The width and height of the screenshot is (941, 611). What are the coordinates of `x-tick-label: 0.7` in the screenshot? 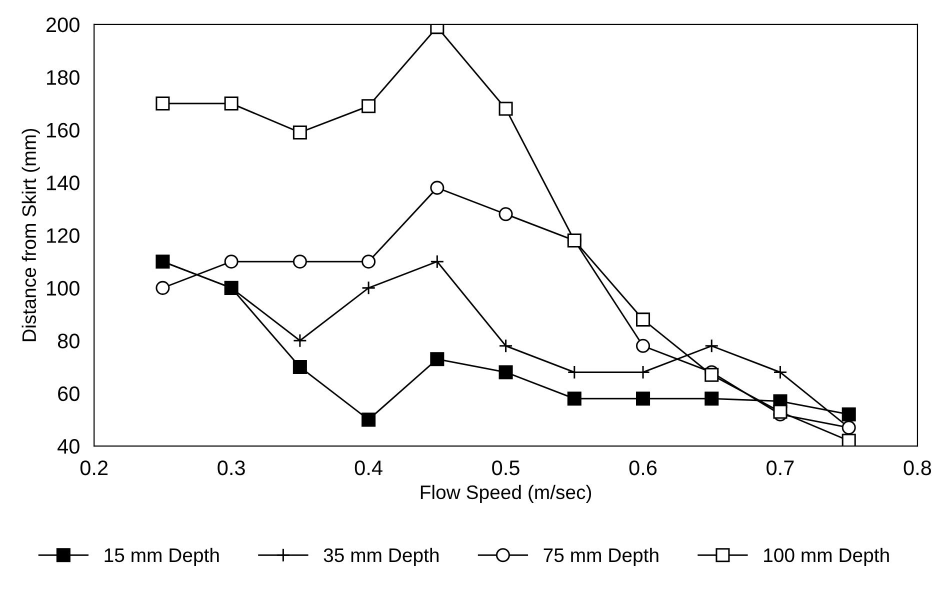 It's located at (780, 468).